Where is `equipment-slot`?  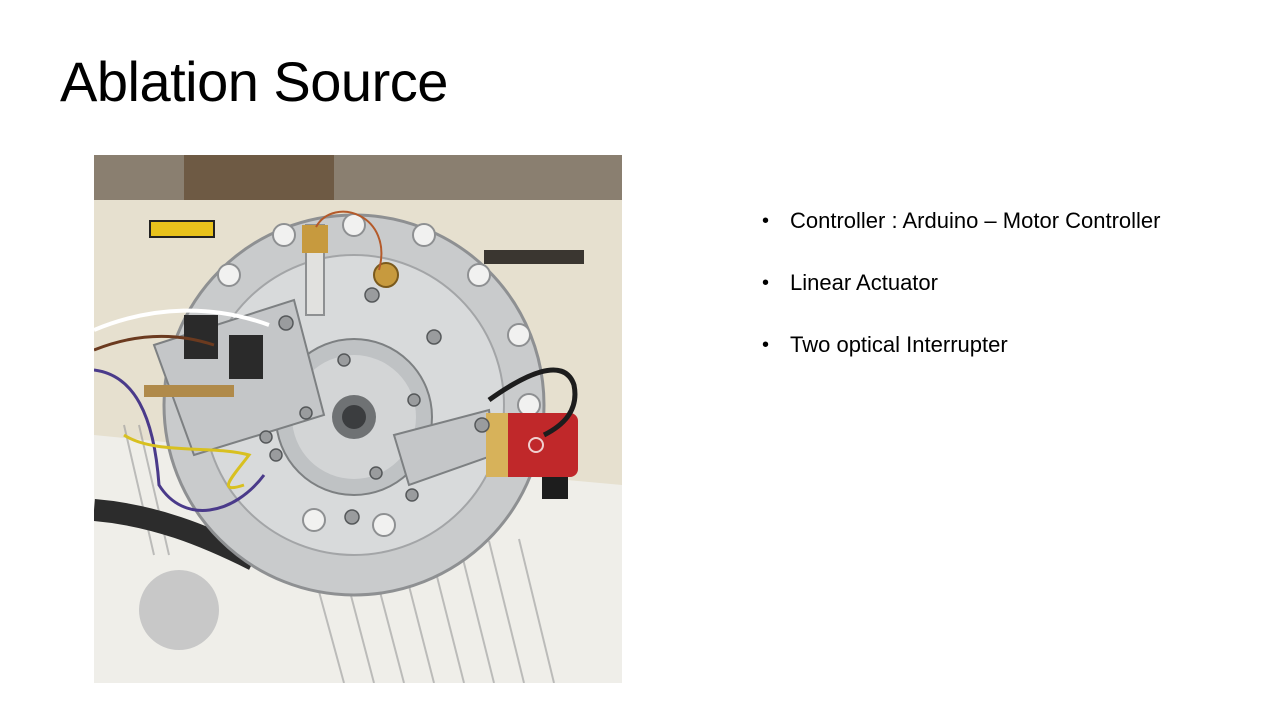
equipment-slot is located at coordinates (534, 257).